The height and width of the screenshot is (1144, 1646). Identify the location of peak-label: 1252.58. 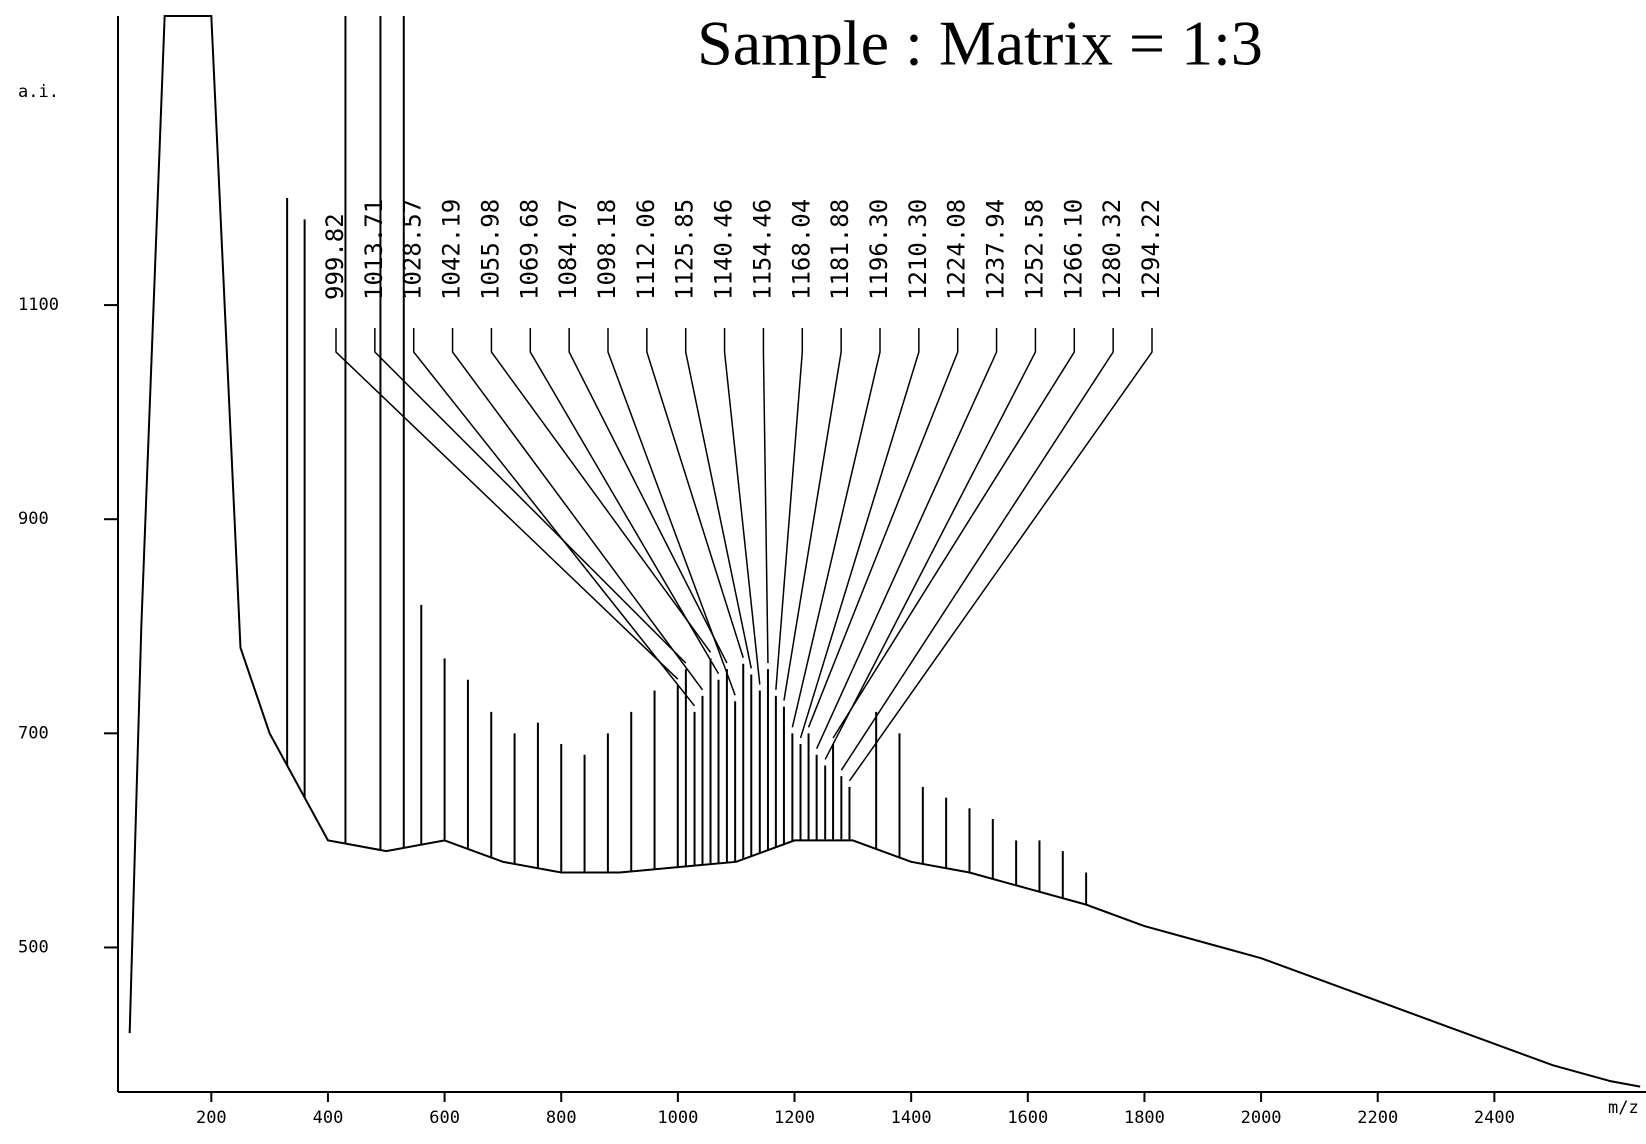
(1034, 249).